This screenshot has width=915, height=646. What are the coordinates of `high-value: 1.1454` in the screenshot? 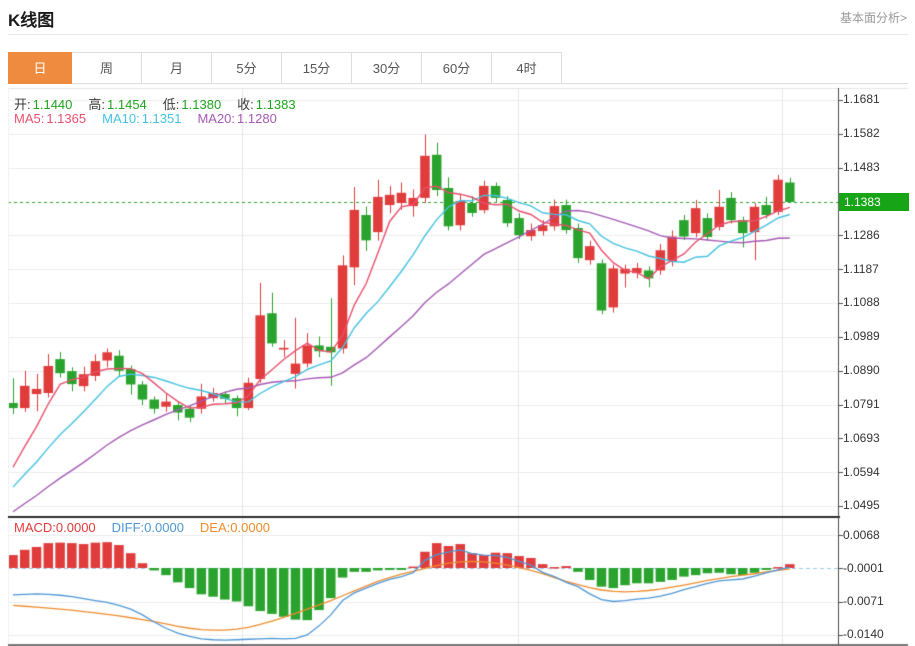 It's located at (127, 104).